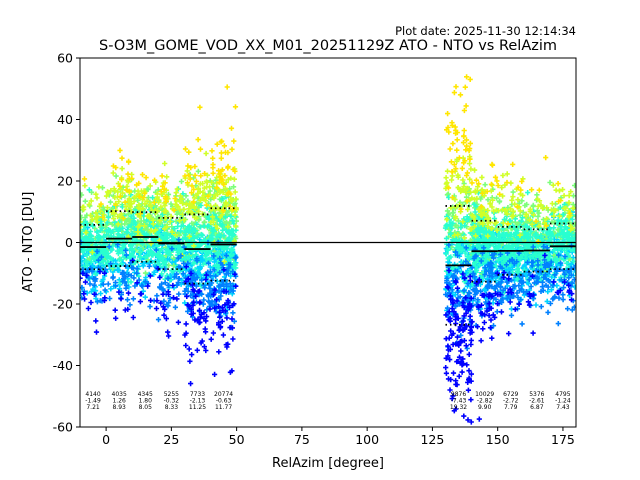 Image resolution: width=640 pixels, height=480 pixels. I want to click on y-tick-label: 20, so click(65, 181).